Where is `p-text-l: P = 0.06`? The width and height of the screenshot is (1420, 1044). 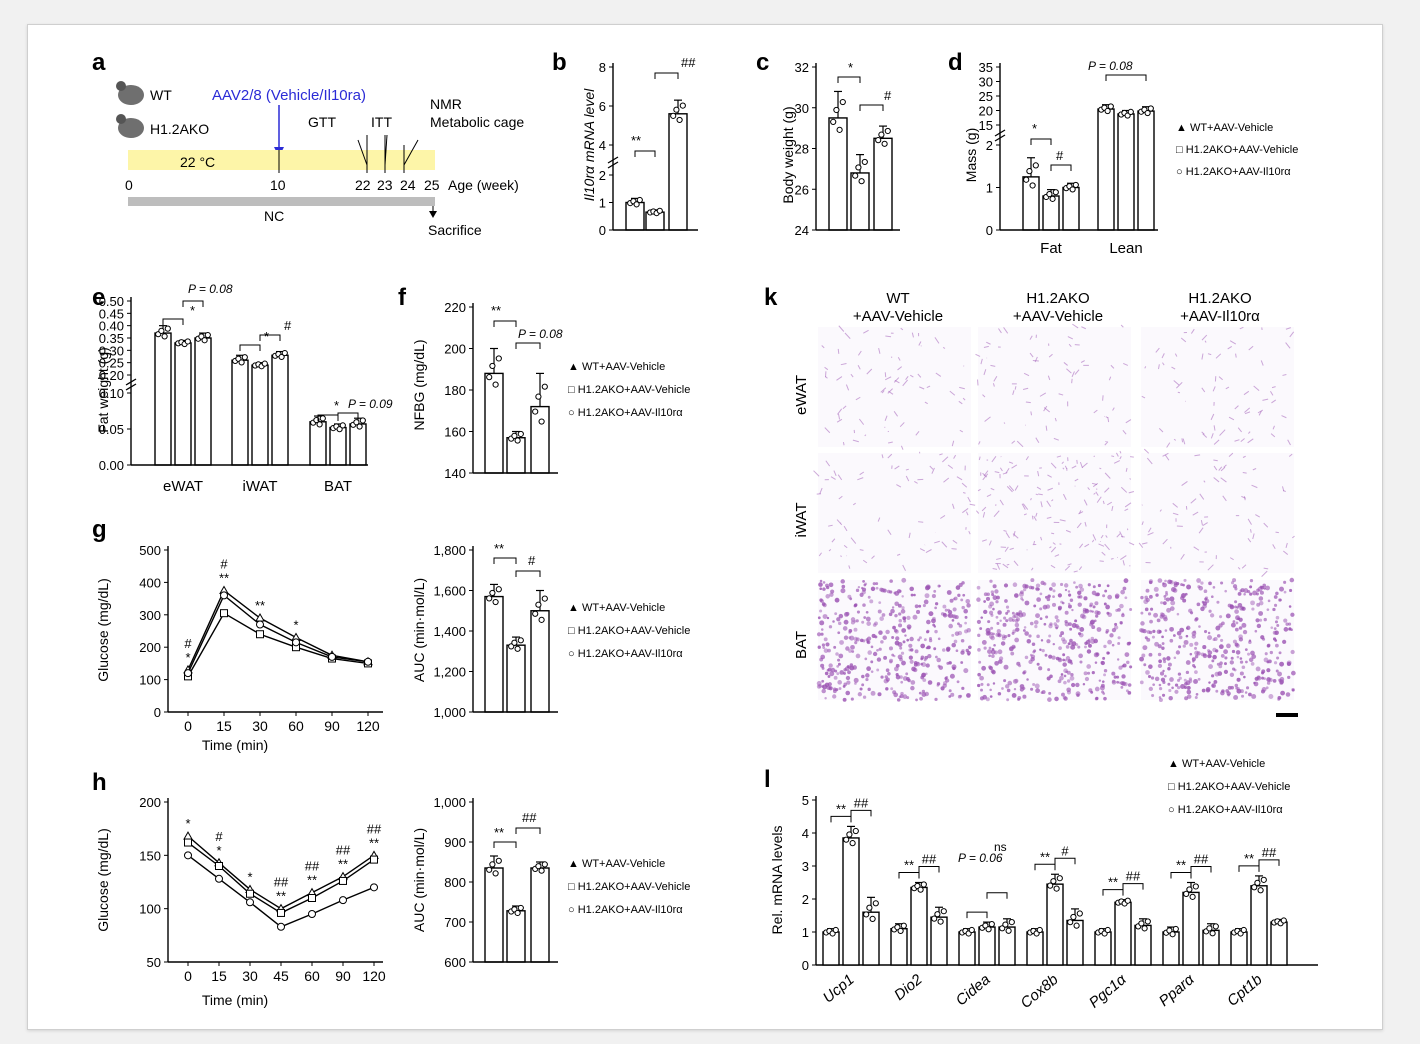 p-text-l: P = 0.06 is located at coordinates (980, 858).